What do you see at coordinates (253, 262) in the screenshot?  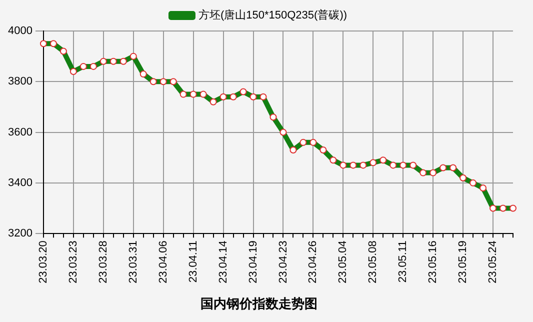 I see `x-tick-label: 23.04.19` at bounding box center [253, 262].